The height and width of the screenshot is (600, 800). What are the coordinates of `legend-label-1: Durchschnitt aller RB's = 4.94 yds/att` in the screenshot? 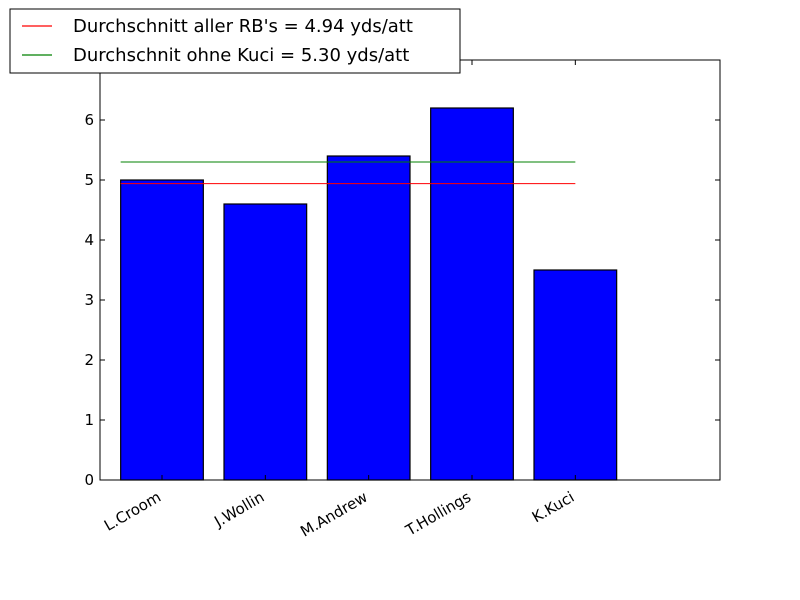 It's located at (243, 26).